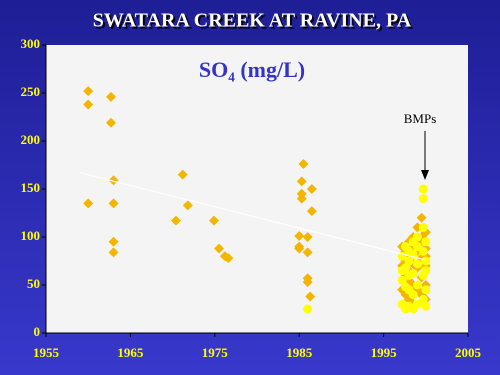  I want to click on x-tick-label: 1955, so click(46, 352).